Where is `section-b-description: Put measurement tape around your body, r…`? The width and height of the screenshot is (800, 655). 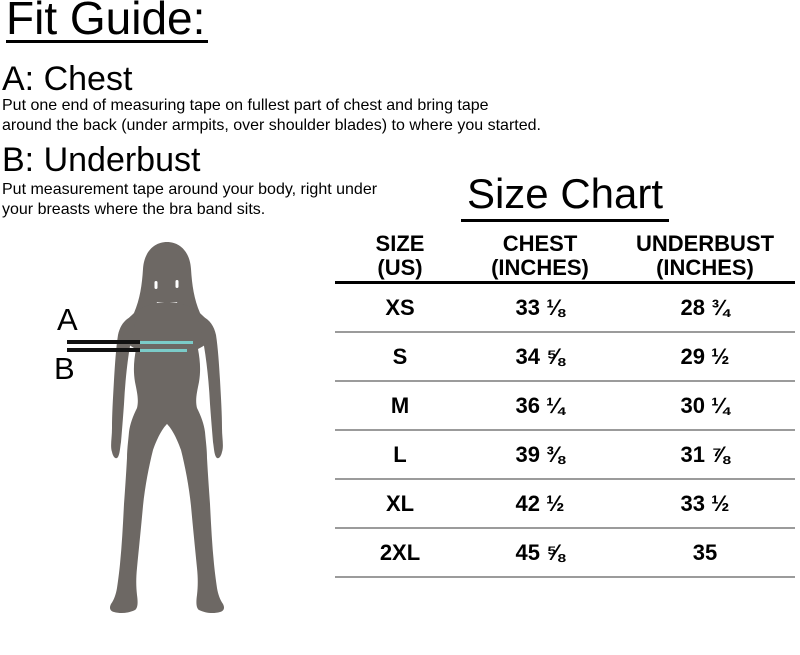
section-b-description: Put measurement tape around your body, r… is located at coordinates (189, 200).